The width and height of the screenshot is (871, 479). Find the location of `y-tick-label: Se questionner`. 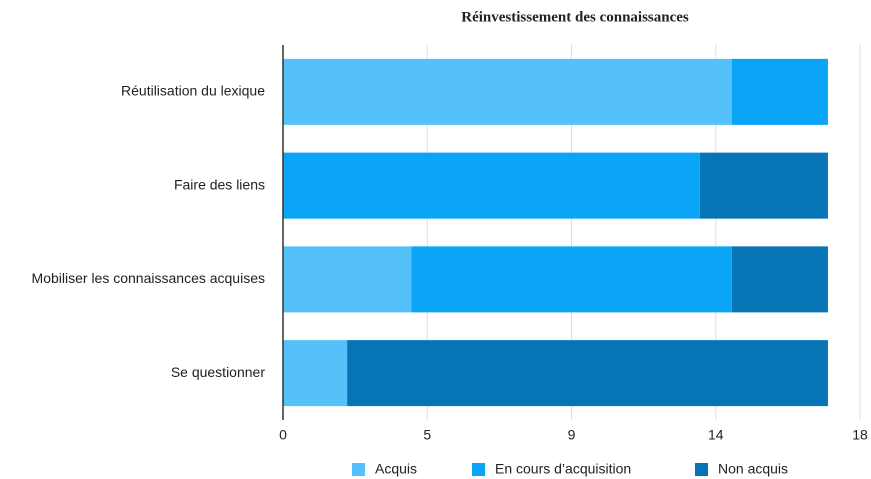

y-tick-label: Se questionner is located at coordinates (218, 372).